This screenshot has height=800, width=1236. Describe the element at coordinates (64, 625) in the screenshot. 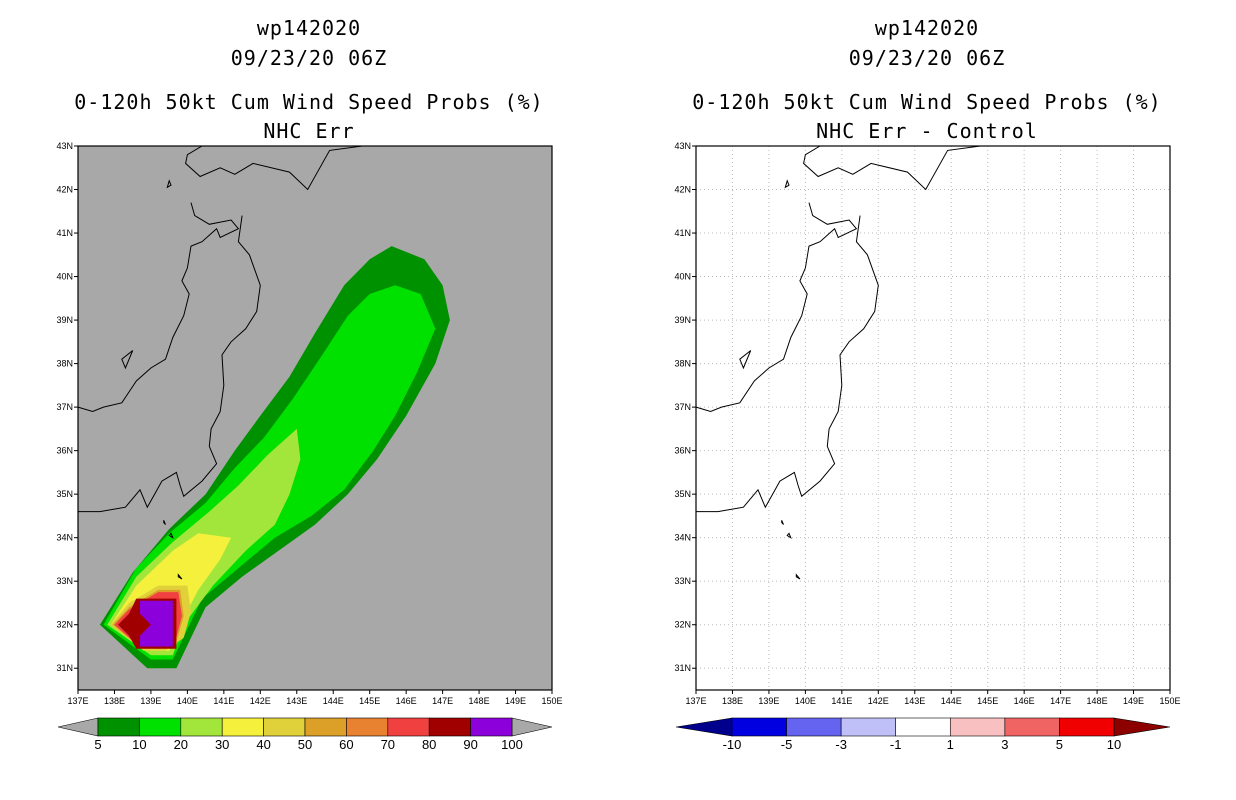

I see `y-tick-label: 32N` at that location.